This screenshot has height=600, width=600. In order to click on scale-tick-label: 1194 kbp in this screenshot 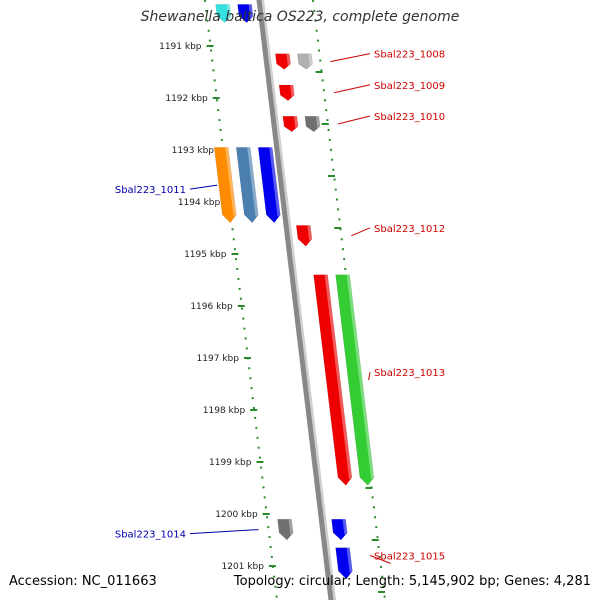, I will do `click(199, 203)`.